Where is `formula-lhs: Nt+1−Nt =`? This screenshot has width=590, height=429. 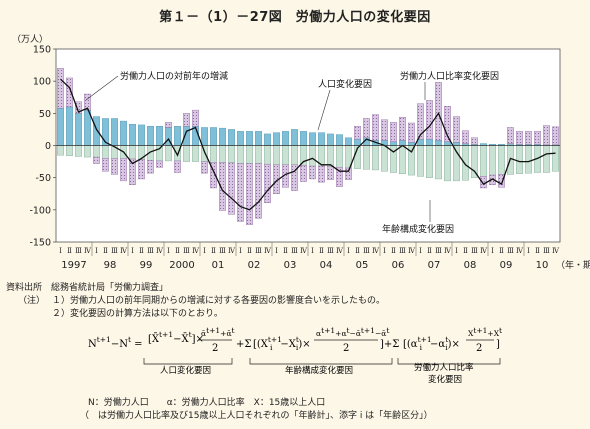
formula-lhs: Nt+1−Nt = is located at coordinates (115, 342).